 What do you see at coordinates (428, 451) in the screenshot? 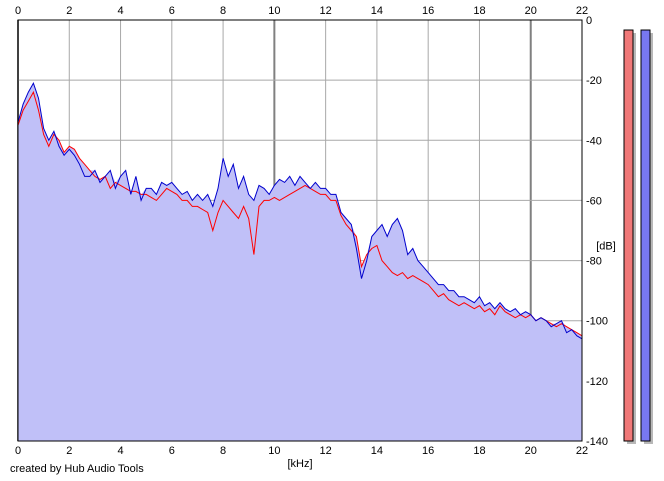
I see `x-tick-label-bottom: 16` at bounding box center [428, 451].